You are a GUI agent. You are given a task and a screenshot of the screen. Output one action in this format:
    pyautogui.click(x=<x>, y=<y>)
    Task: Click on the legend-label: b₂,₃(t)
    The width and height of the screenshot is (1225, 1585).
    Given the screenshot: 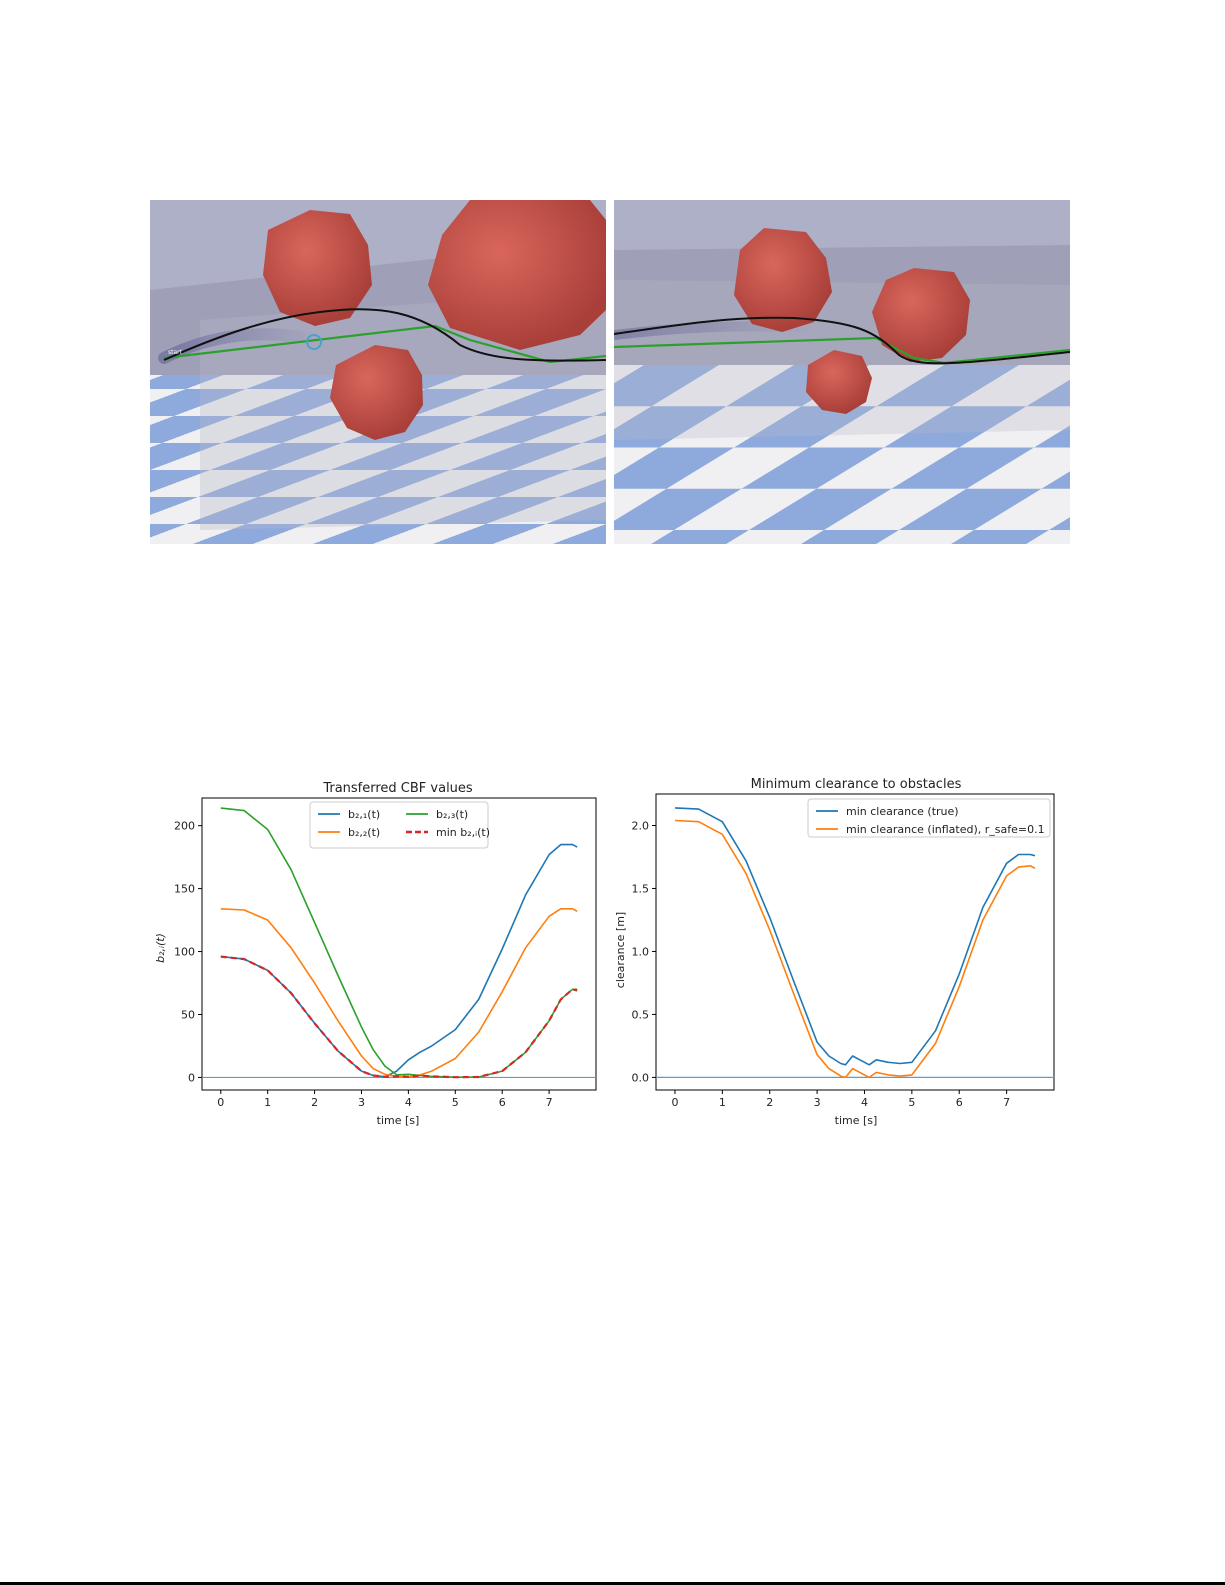 What is the action you would take?
    pyautogui.click(x=452, y=814)
    